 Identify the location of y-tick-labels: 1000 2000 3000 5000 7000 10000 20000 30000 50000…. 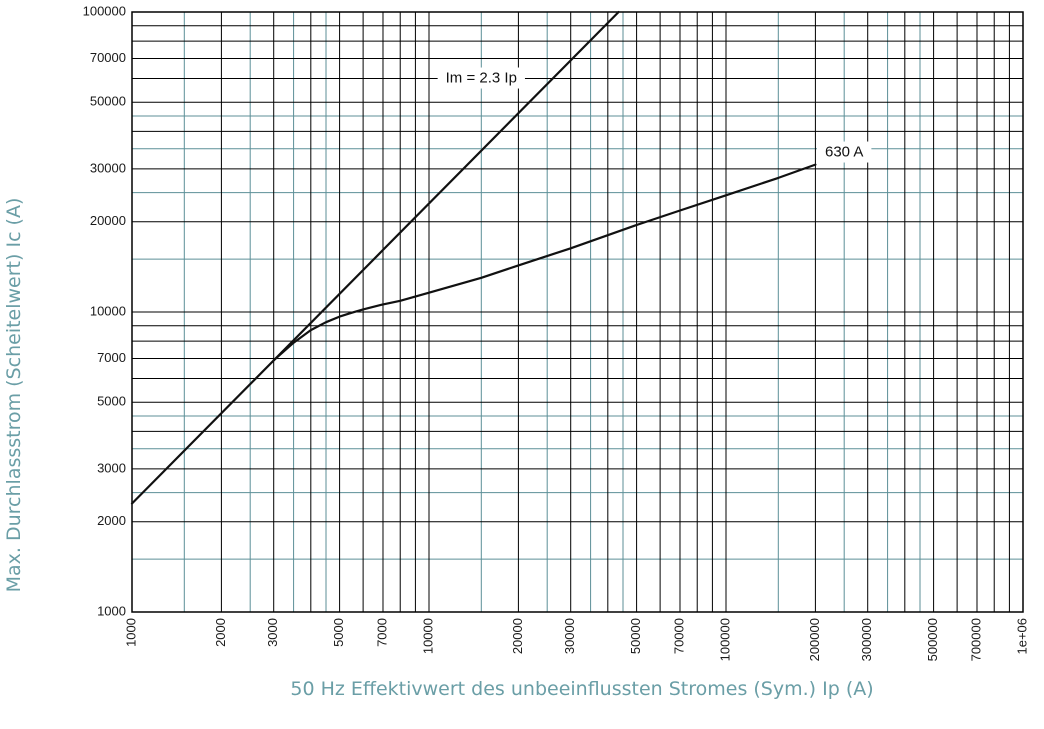
(104, 310).